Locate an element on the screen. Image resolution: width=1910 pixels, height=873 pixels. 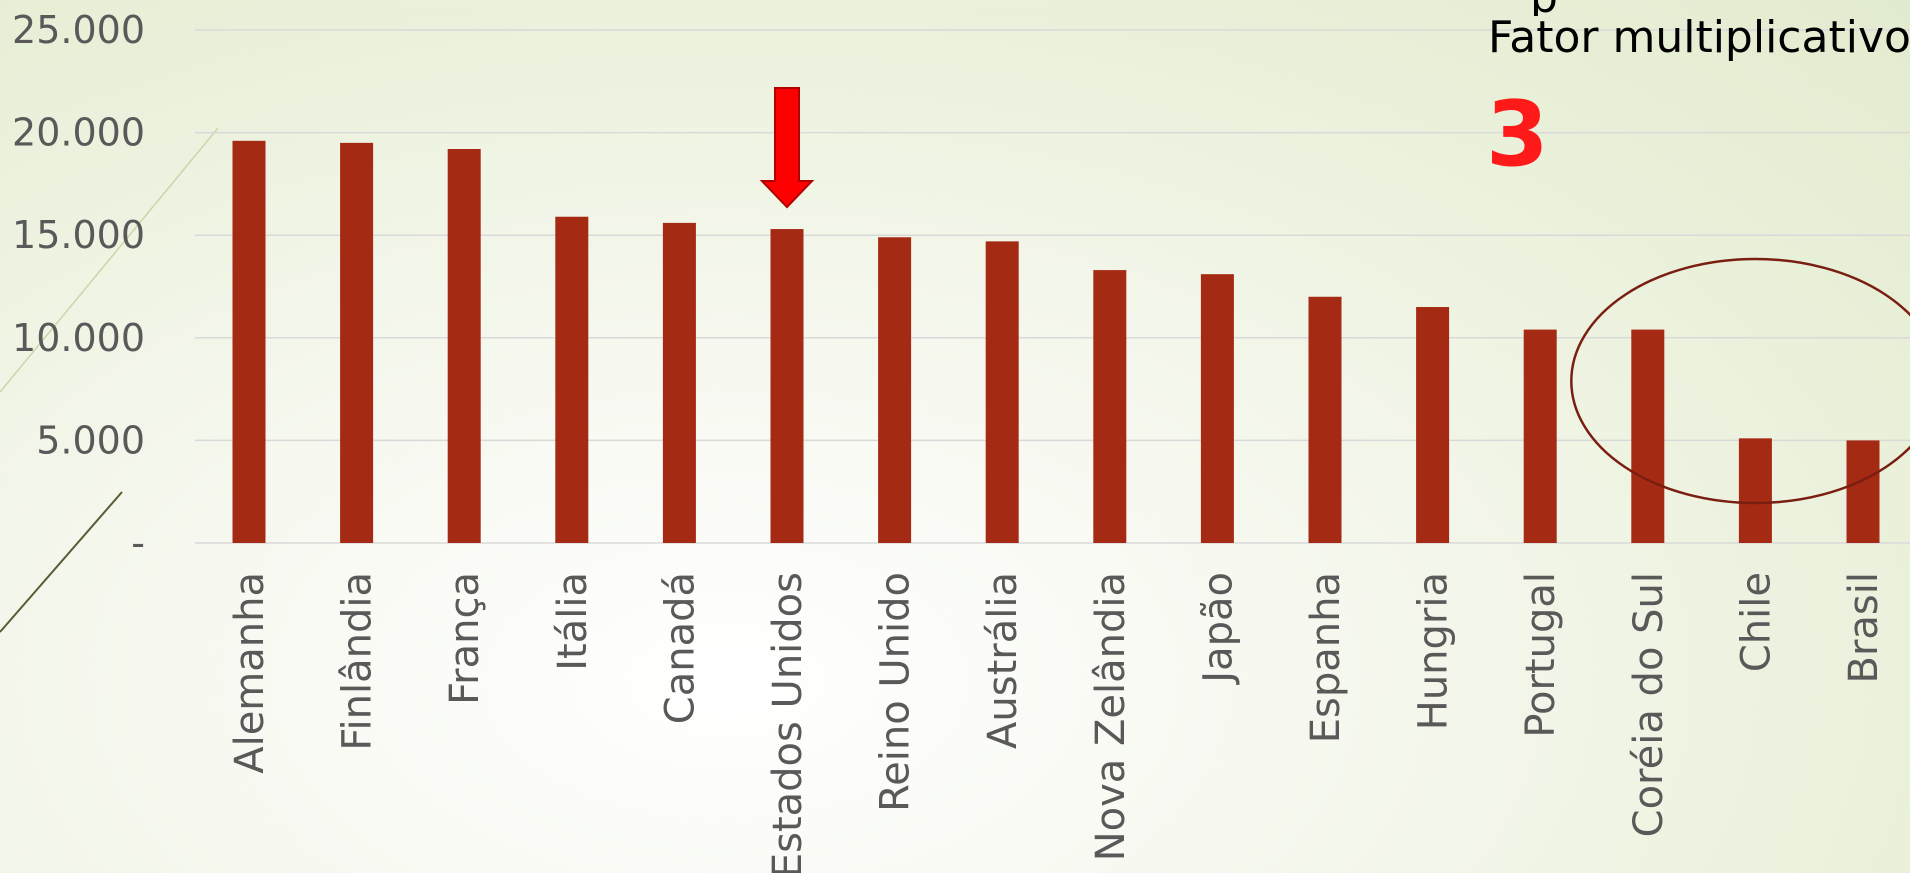
x-tick-label: Brasil is located at coordinates (1864, 627).